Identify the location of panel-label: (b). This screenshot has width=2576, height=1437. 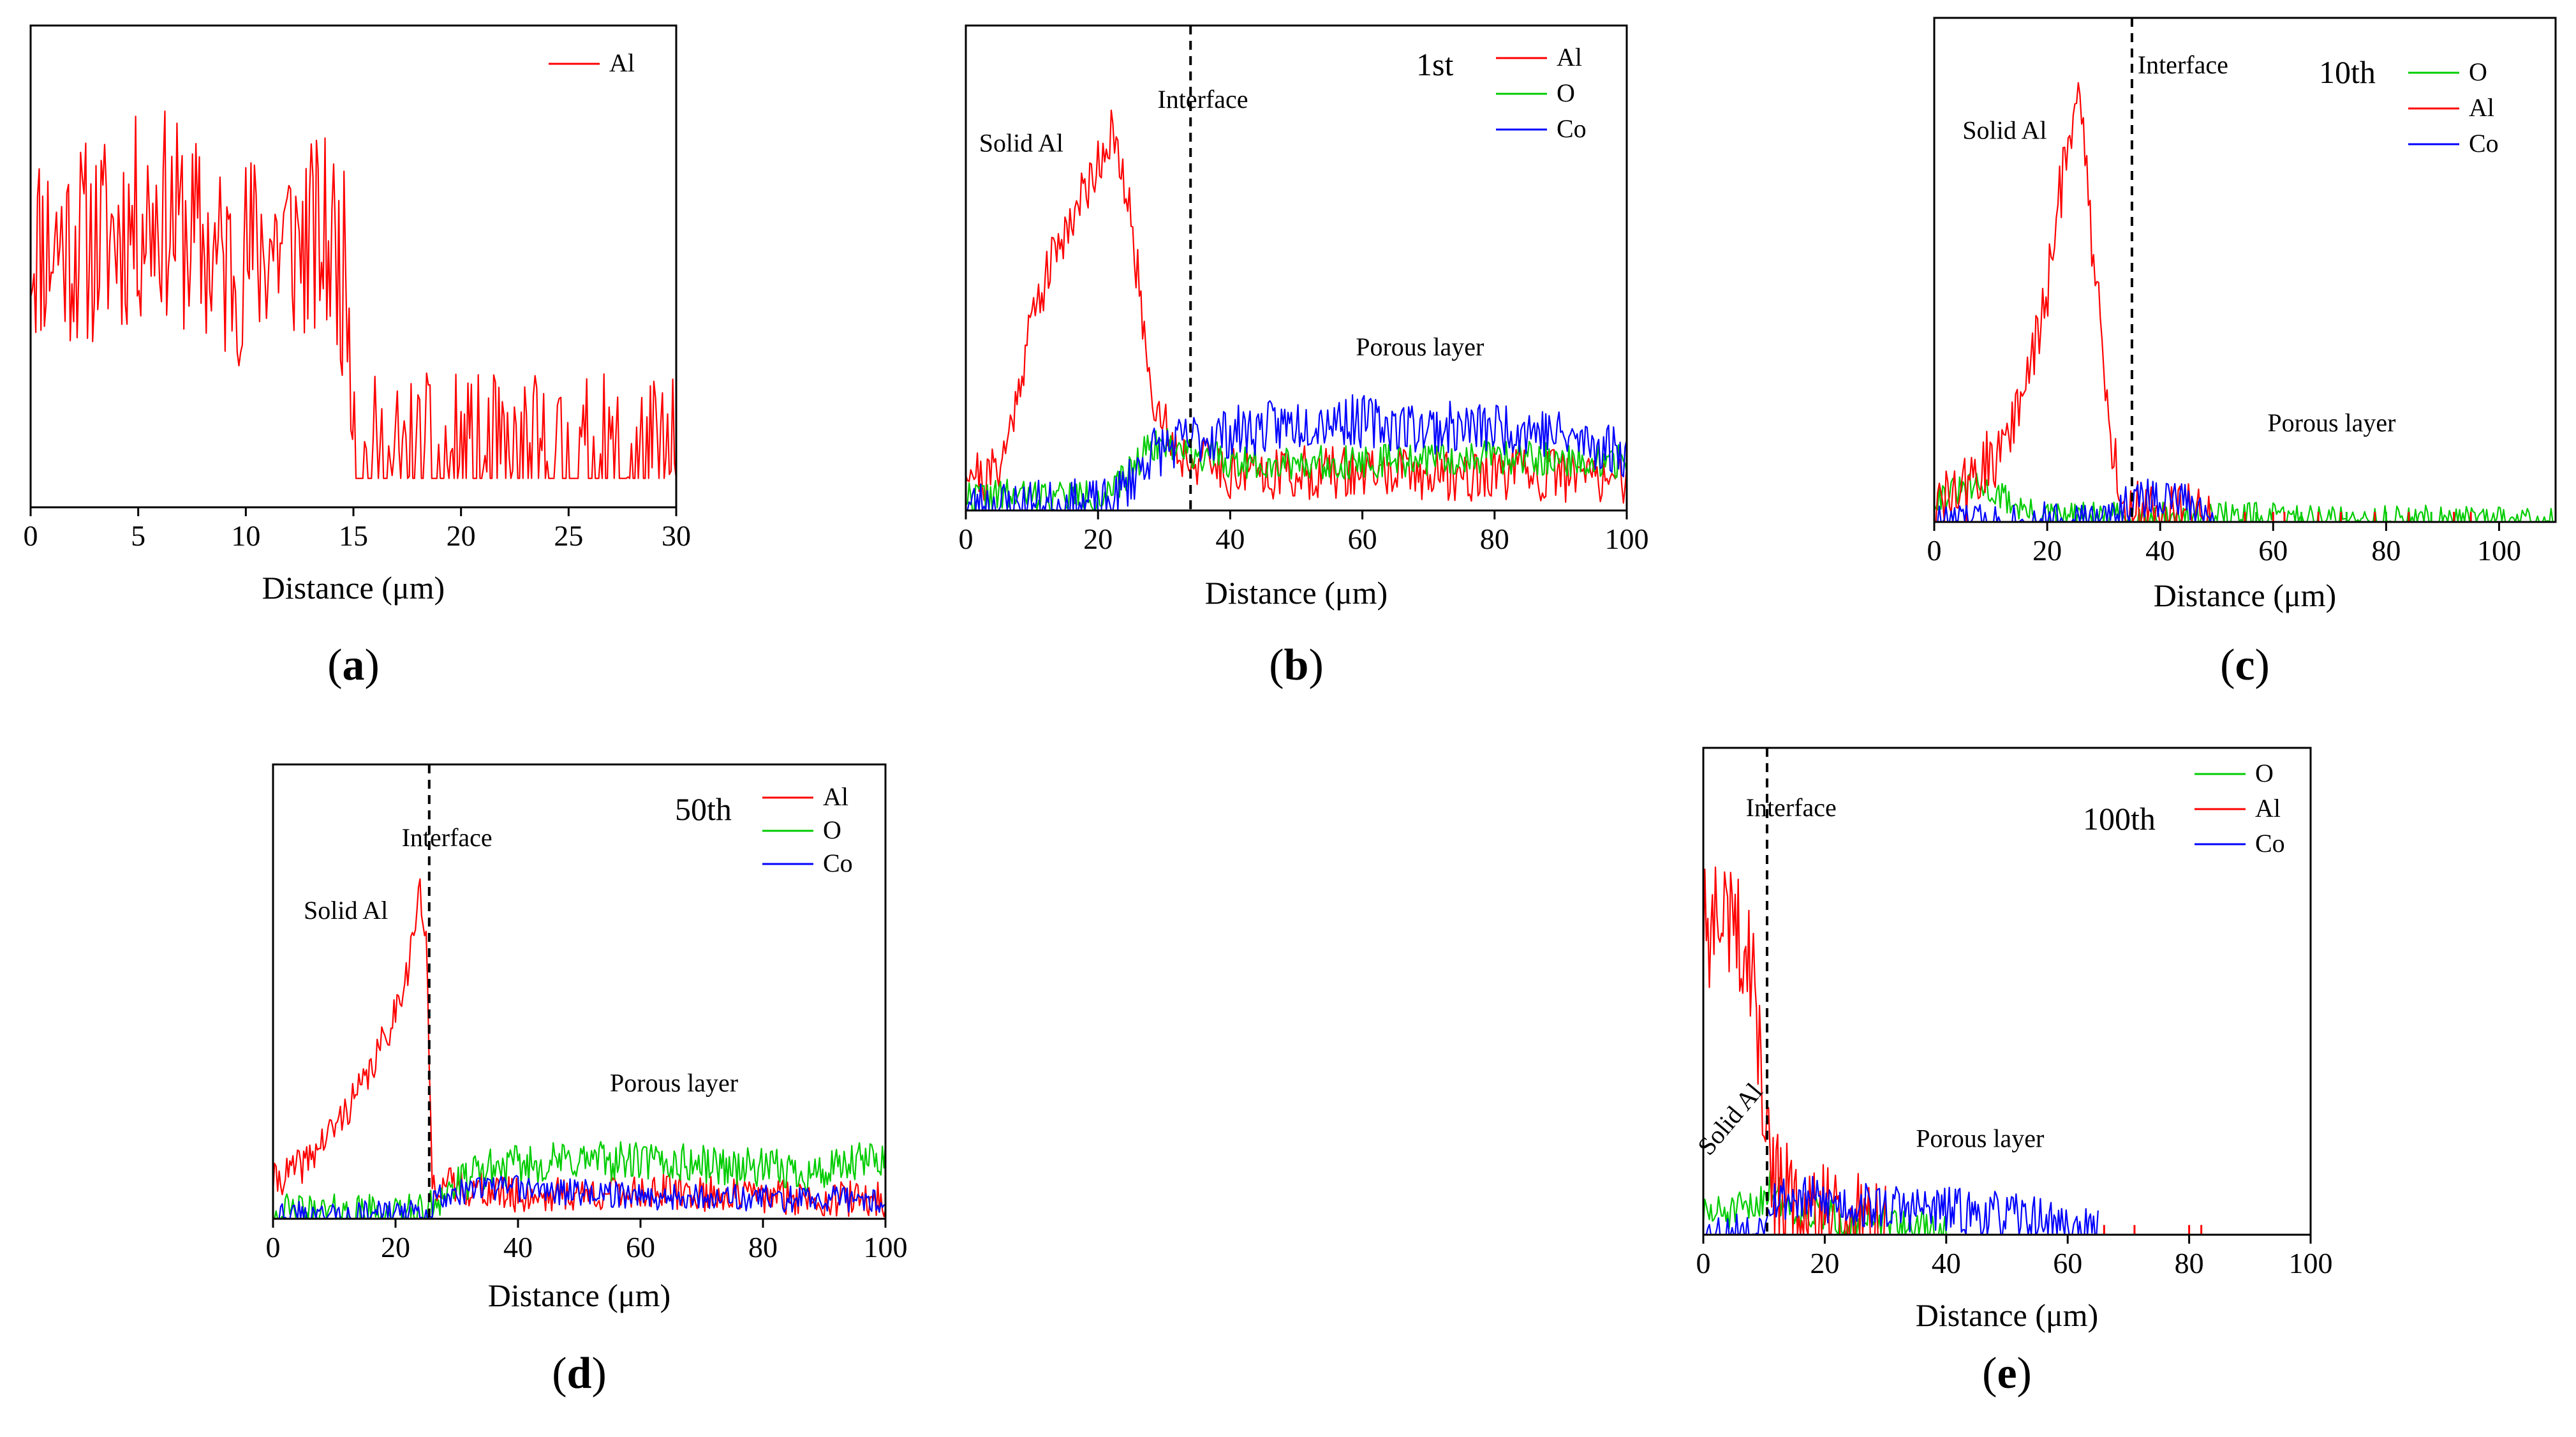
(1296, 665).